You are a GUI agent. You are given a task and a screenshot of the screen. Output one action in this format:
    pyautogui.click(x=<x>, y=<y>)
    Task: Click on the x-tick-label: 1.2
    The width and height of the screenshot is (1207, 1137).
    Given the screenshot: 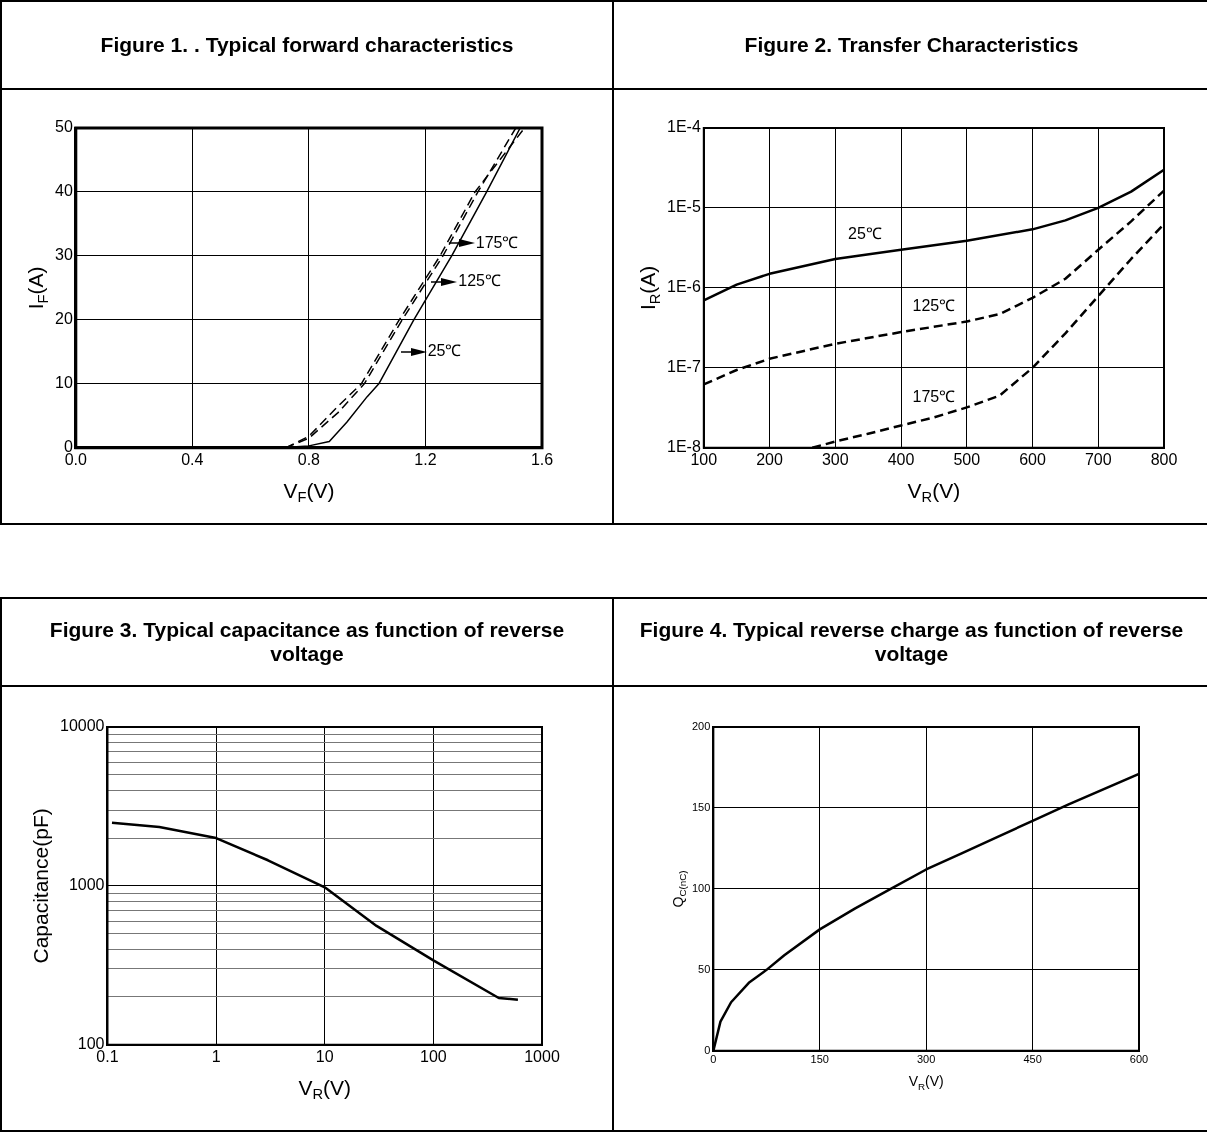 What is the action you would take?
    pyautogui.click(x=425, y=459)
    